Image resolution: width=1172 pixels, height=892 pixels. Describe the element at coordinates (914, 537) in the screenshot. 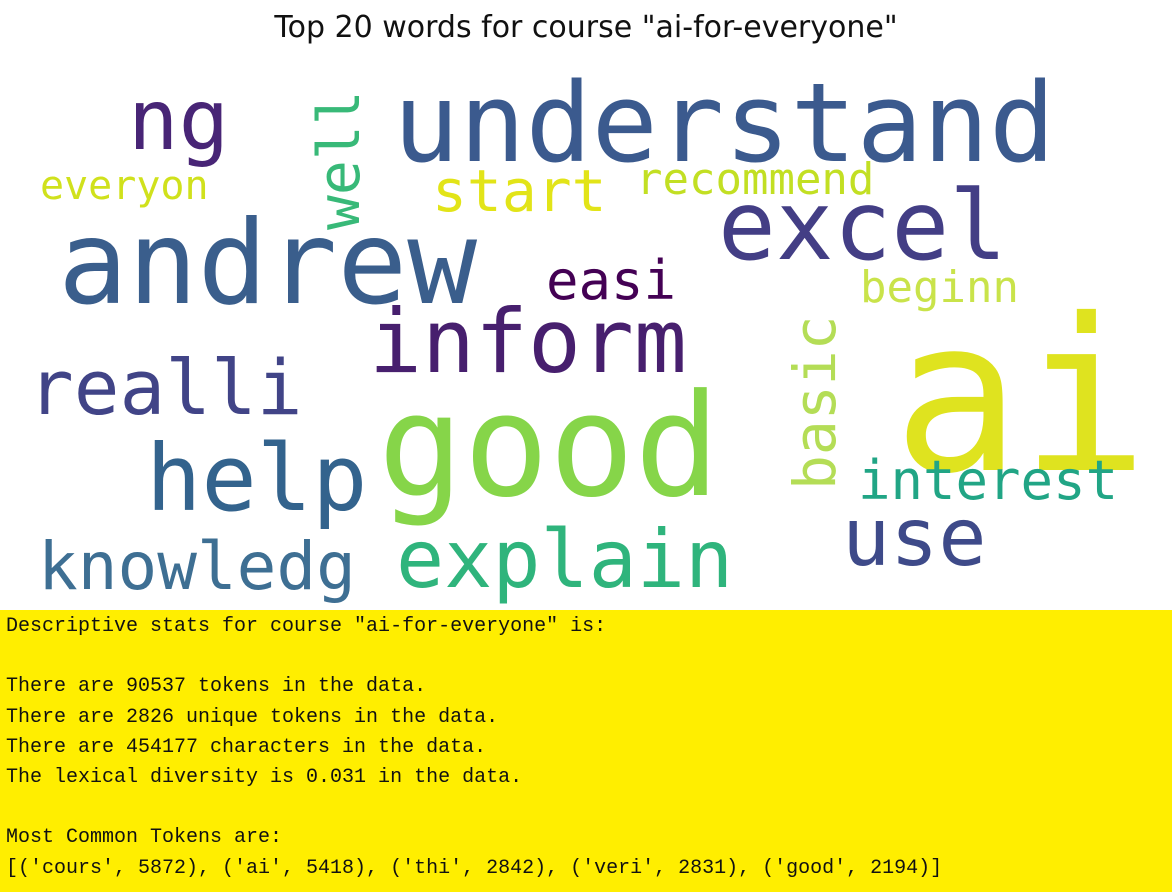

I see `word-use: use` at that location.